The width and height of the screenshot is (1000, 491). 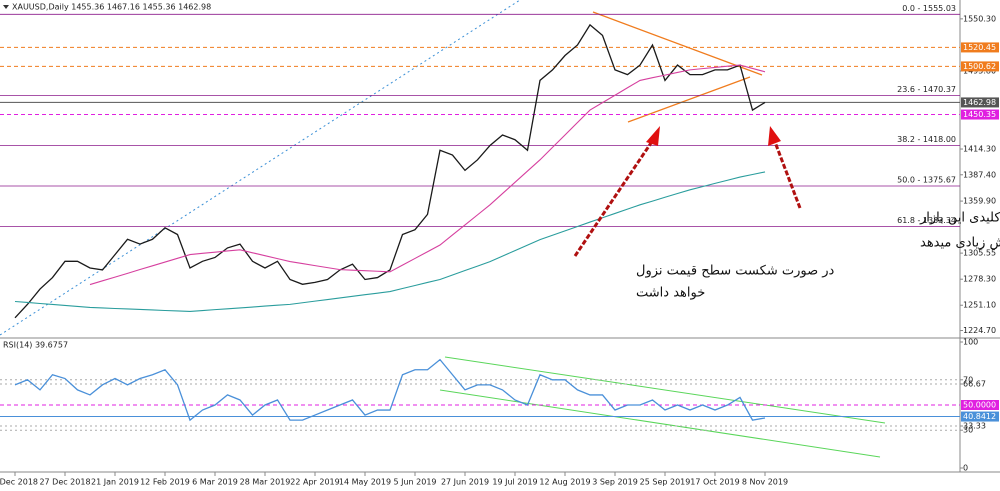 What do you see at coordinates (215, 482) in the screenshot?
I see `x-tick-label: 6 Mar 2019` at bounding box center [215, 482].